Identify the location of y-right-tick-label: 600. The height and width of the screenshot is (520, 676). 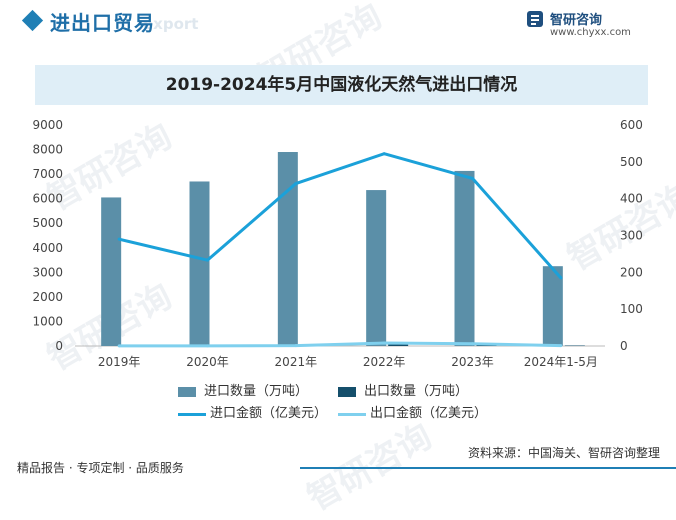
(631, 125).